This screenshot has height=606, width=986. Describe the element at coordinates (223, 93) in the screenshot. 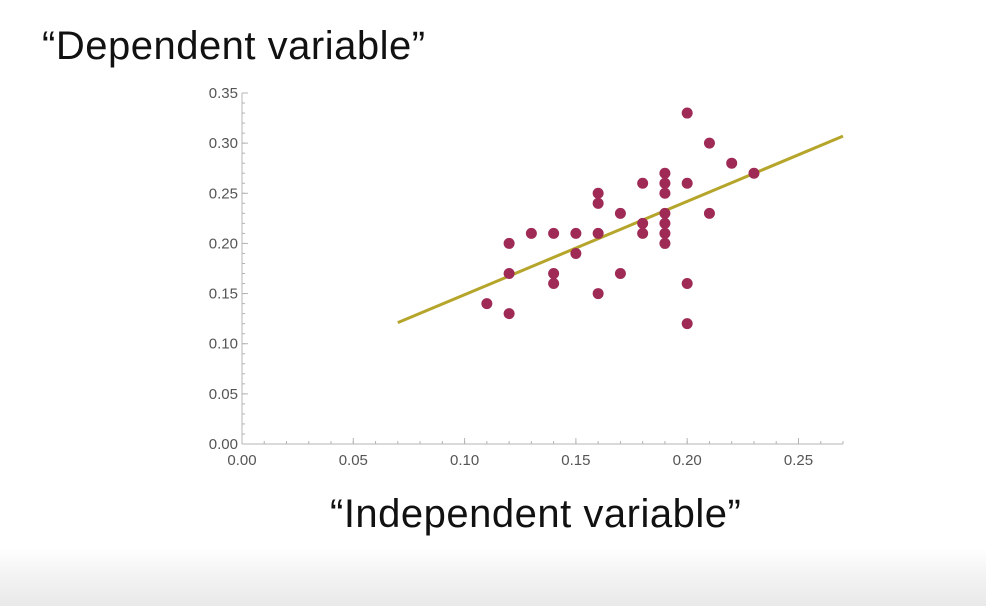

I see `y-tick-label: 0.35` at that location.